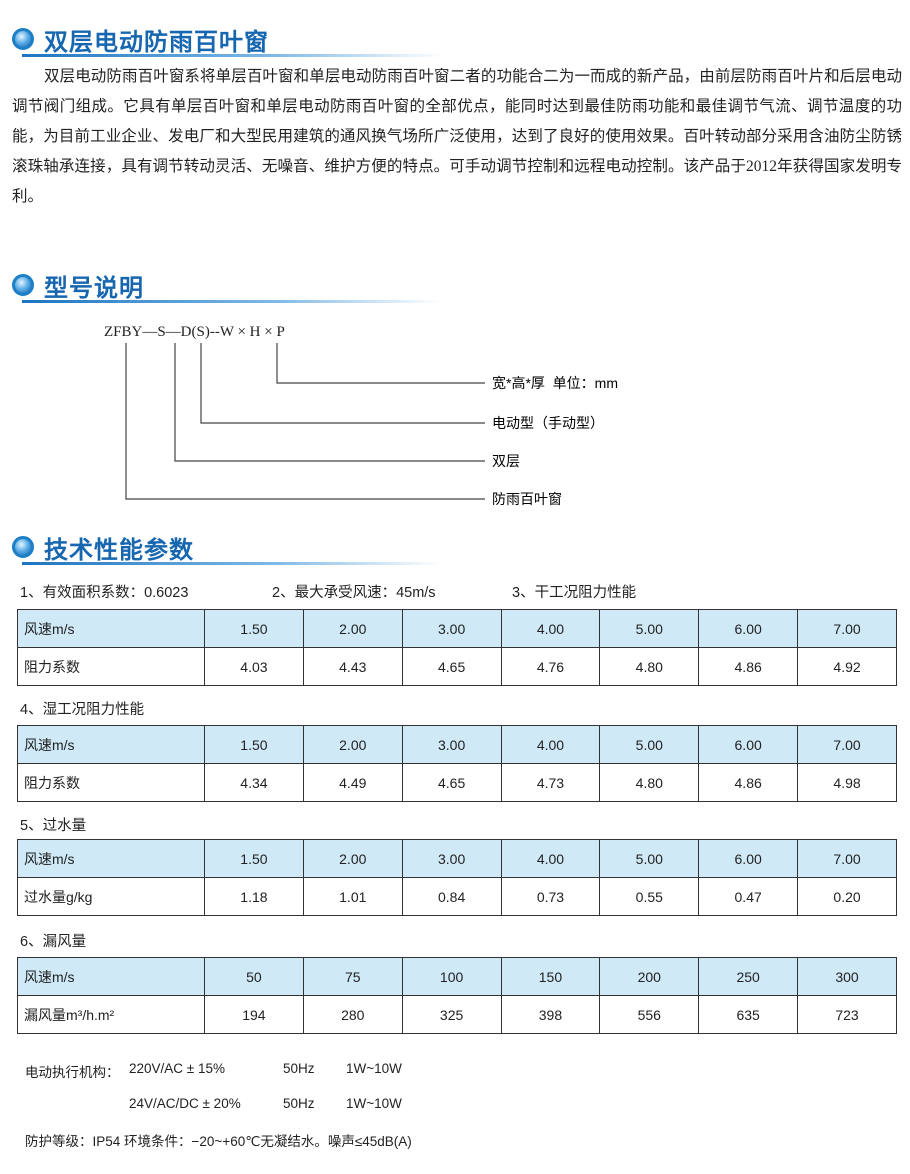  Describe the element at coordinates (227, 546) in the screenshot. I see `section-heading-tech: 技术性能参数` at that location.